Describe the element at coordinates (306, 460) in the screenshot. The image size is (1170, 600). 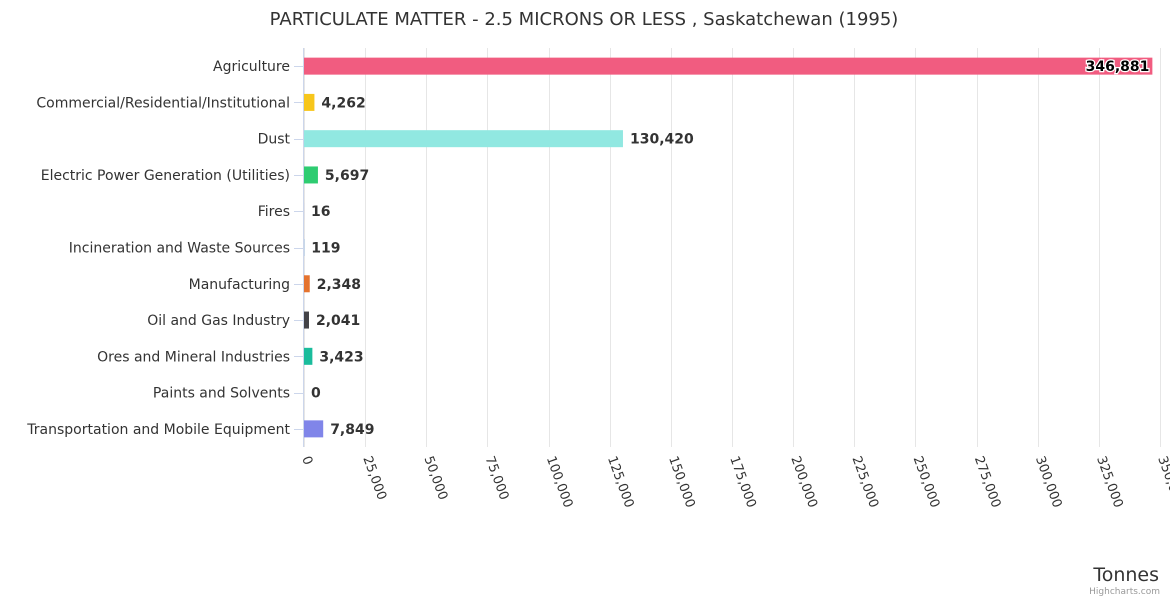
I see `x-tick-label: 0` at that location.